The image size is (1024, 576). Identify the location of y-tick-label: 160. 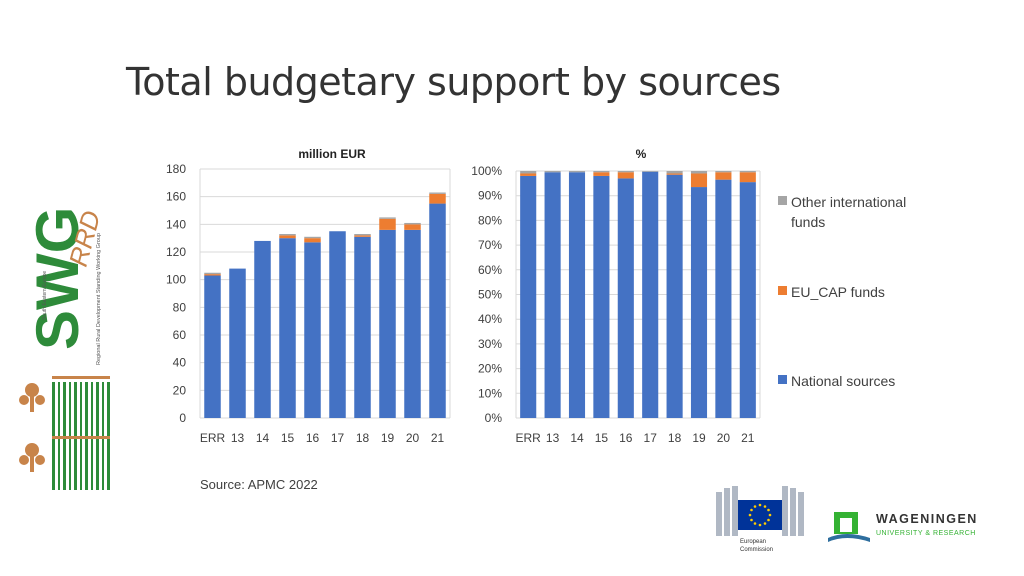
(176, 197).